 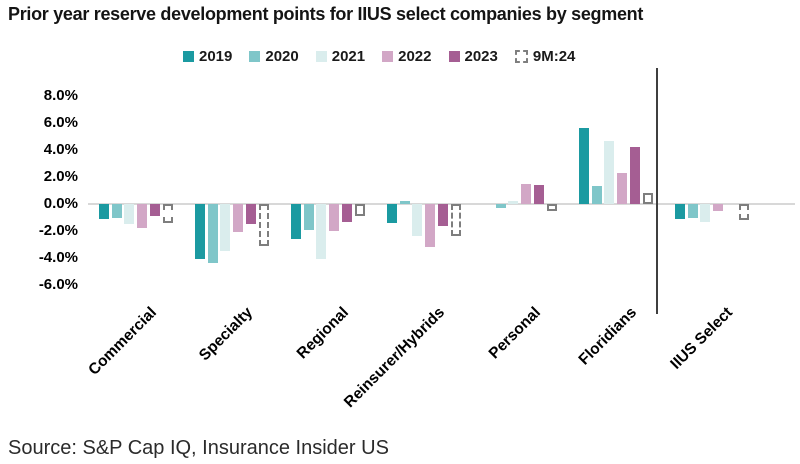 What do you see at coordinates (264, 225) in the screenshot?
I see `bar-9M24-Specialty` at bounding box center [264, 225].